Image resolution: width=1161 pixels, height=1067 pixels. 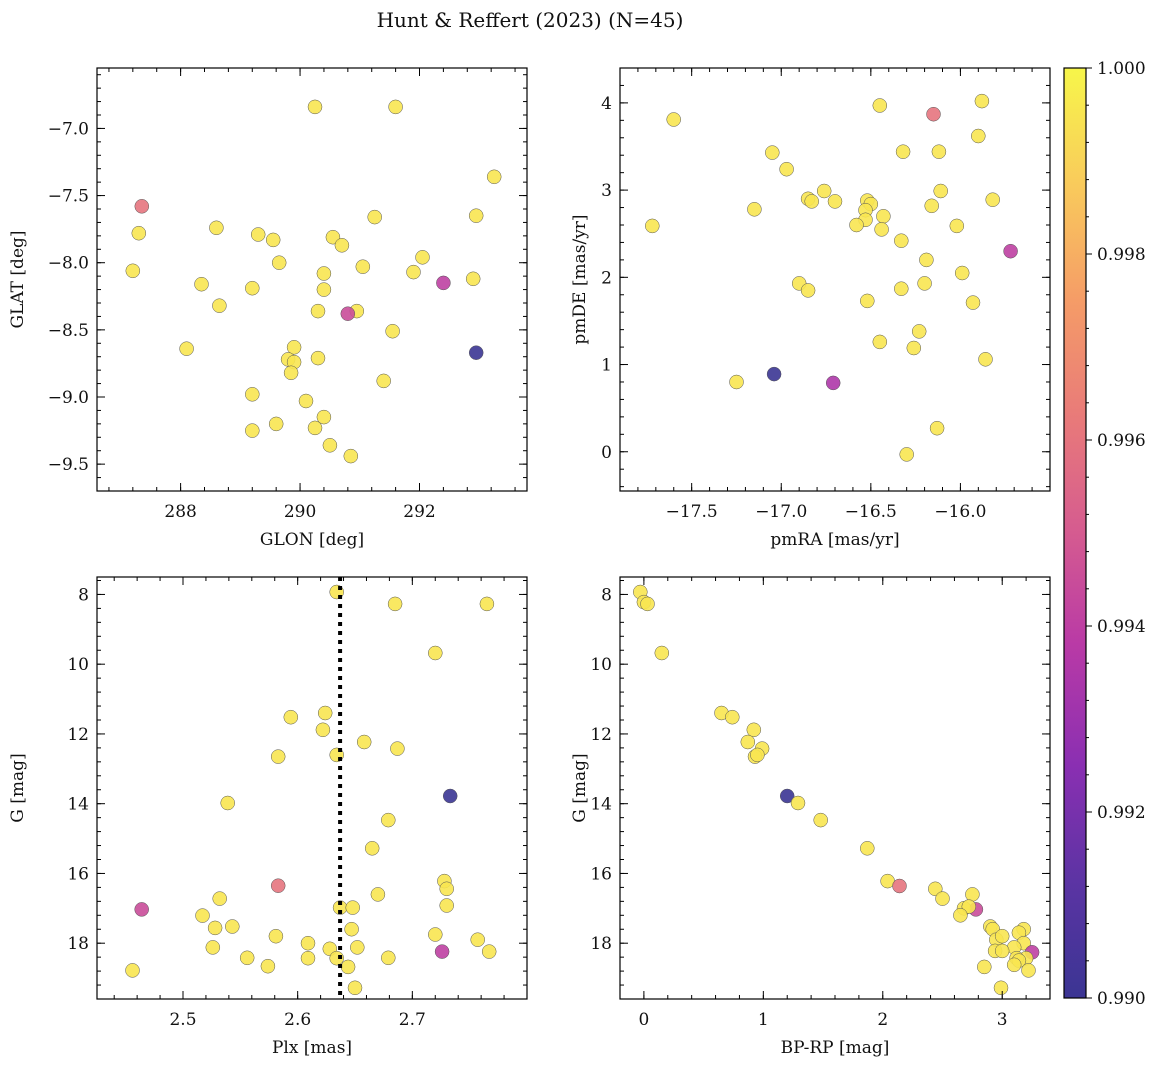 What do you see at coordinates (312, 1048) in the screenshot?
I see `x-axis-label: Plx [mas]` at bounding box center [312, 1048].